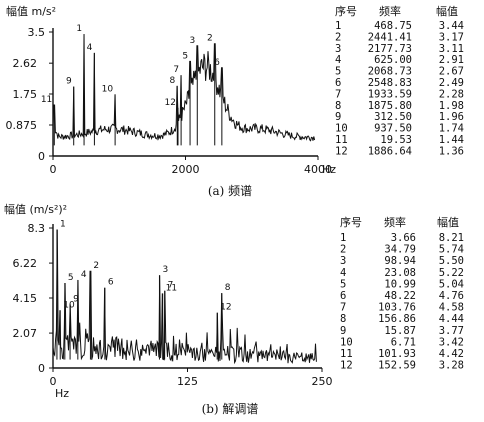 The height and width of the screenshot is (422, 484). Describe the element at coordinates (343, 296) in the screenshot. I see `chart-b-table-no-6: 6` at that location.